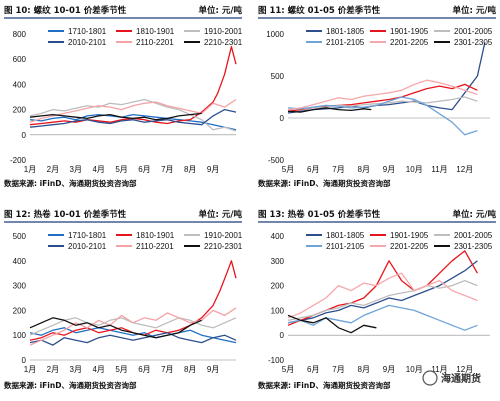 The width and height of the screenshot is (500, 401). What do you see at coordinates (276, 360) in the screenshot?
I see `y-tick-label: -100` at bounding box center [276, 360].